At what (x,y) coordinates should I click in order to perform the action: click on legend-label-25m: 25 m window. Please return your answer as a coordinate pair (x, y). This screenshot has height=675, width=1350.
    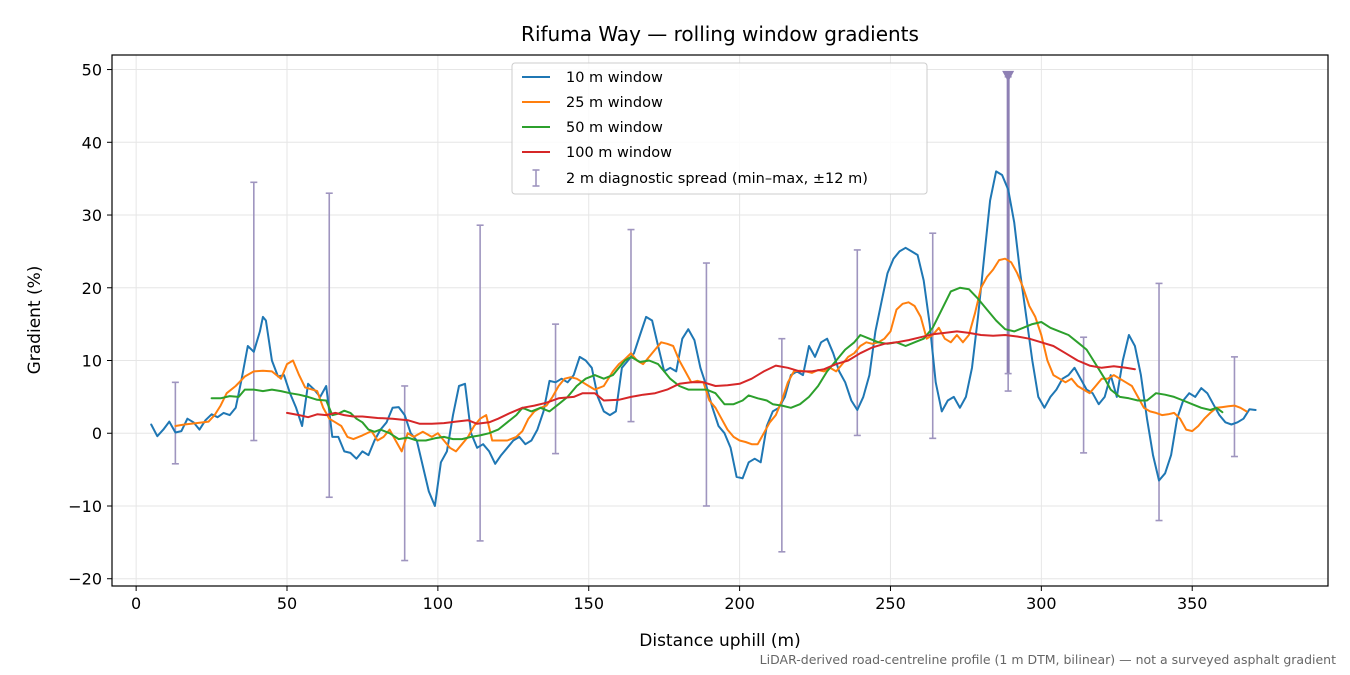
    Looking at the image, I should click on (614, 103).